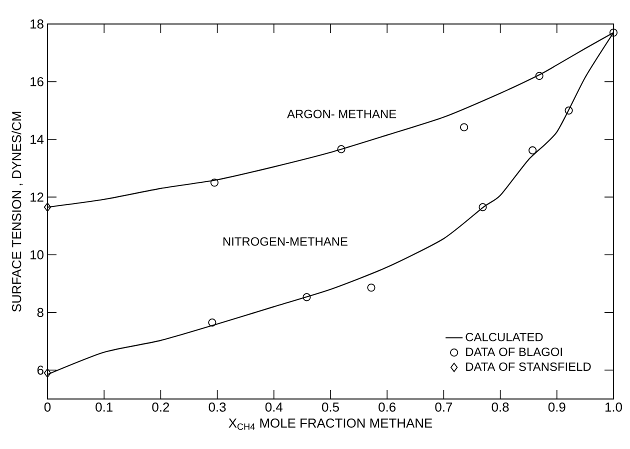 Image resolution: width=630 pixels, height=449 pixels. I want to click on x-tick-label: 0.6, so click(387, 407).